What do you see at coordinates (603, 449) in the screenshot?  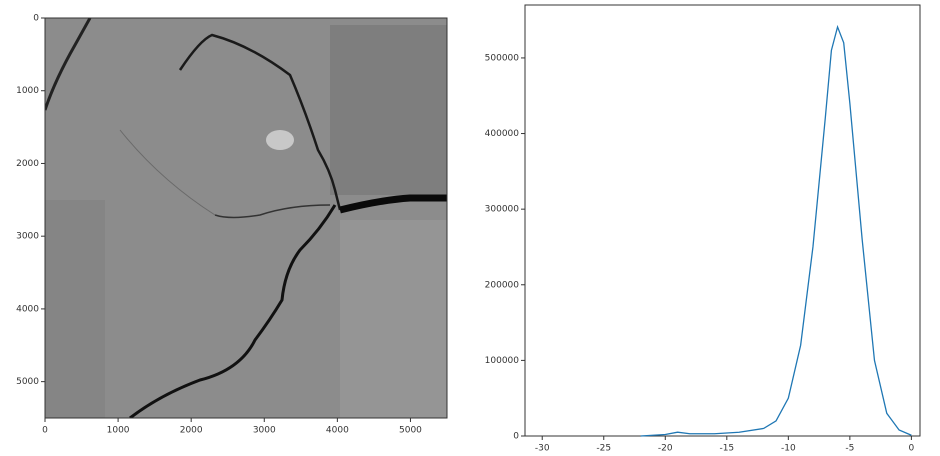 I see `x-tick-label: -25` at bounding box center [603, 449].